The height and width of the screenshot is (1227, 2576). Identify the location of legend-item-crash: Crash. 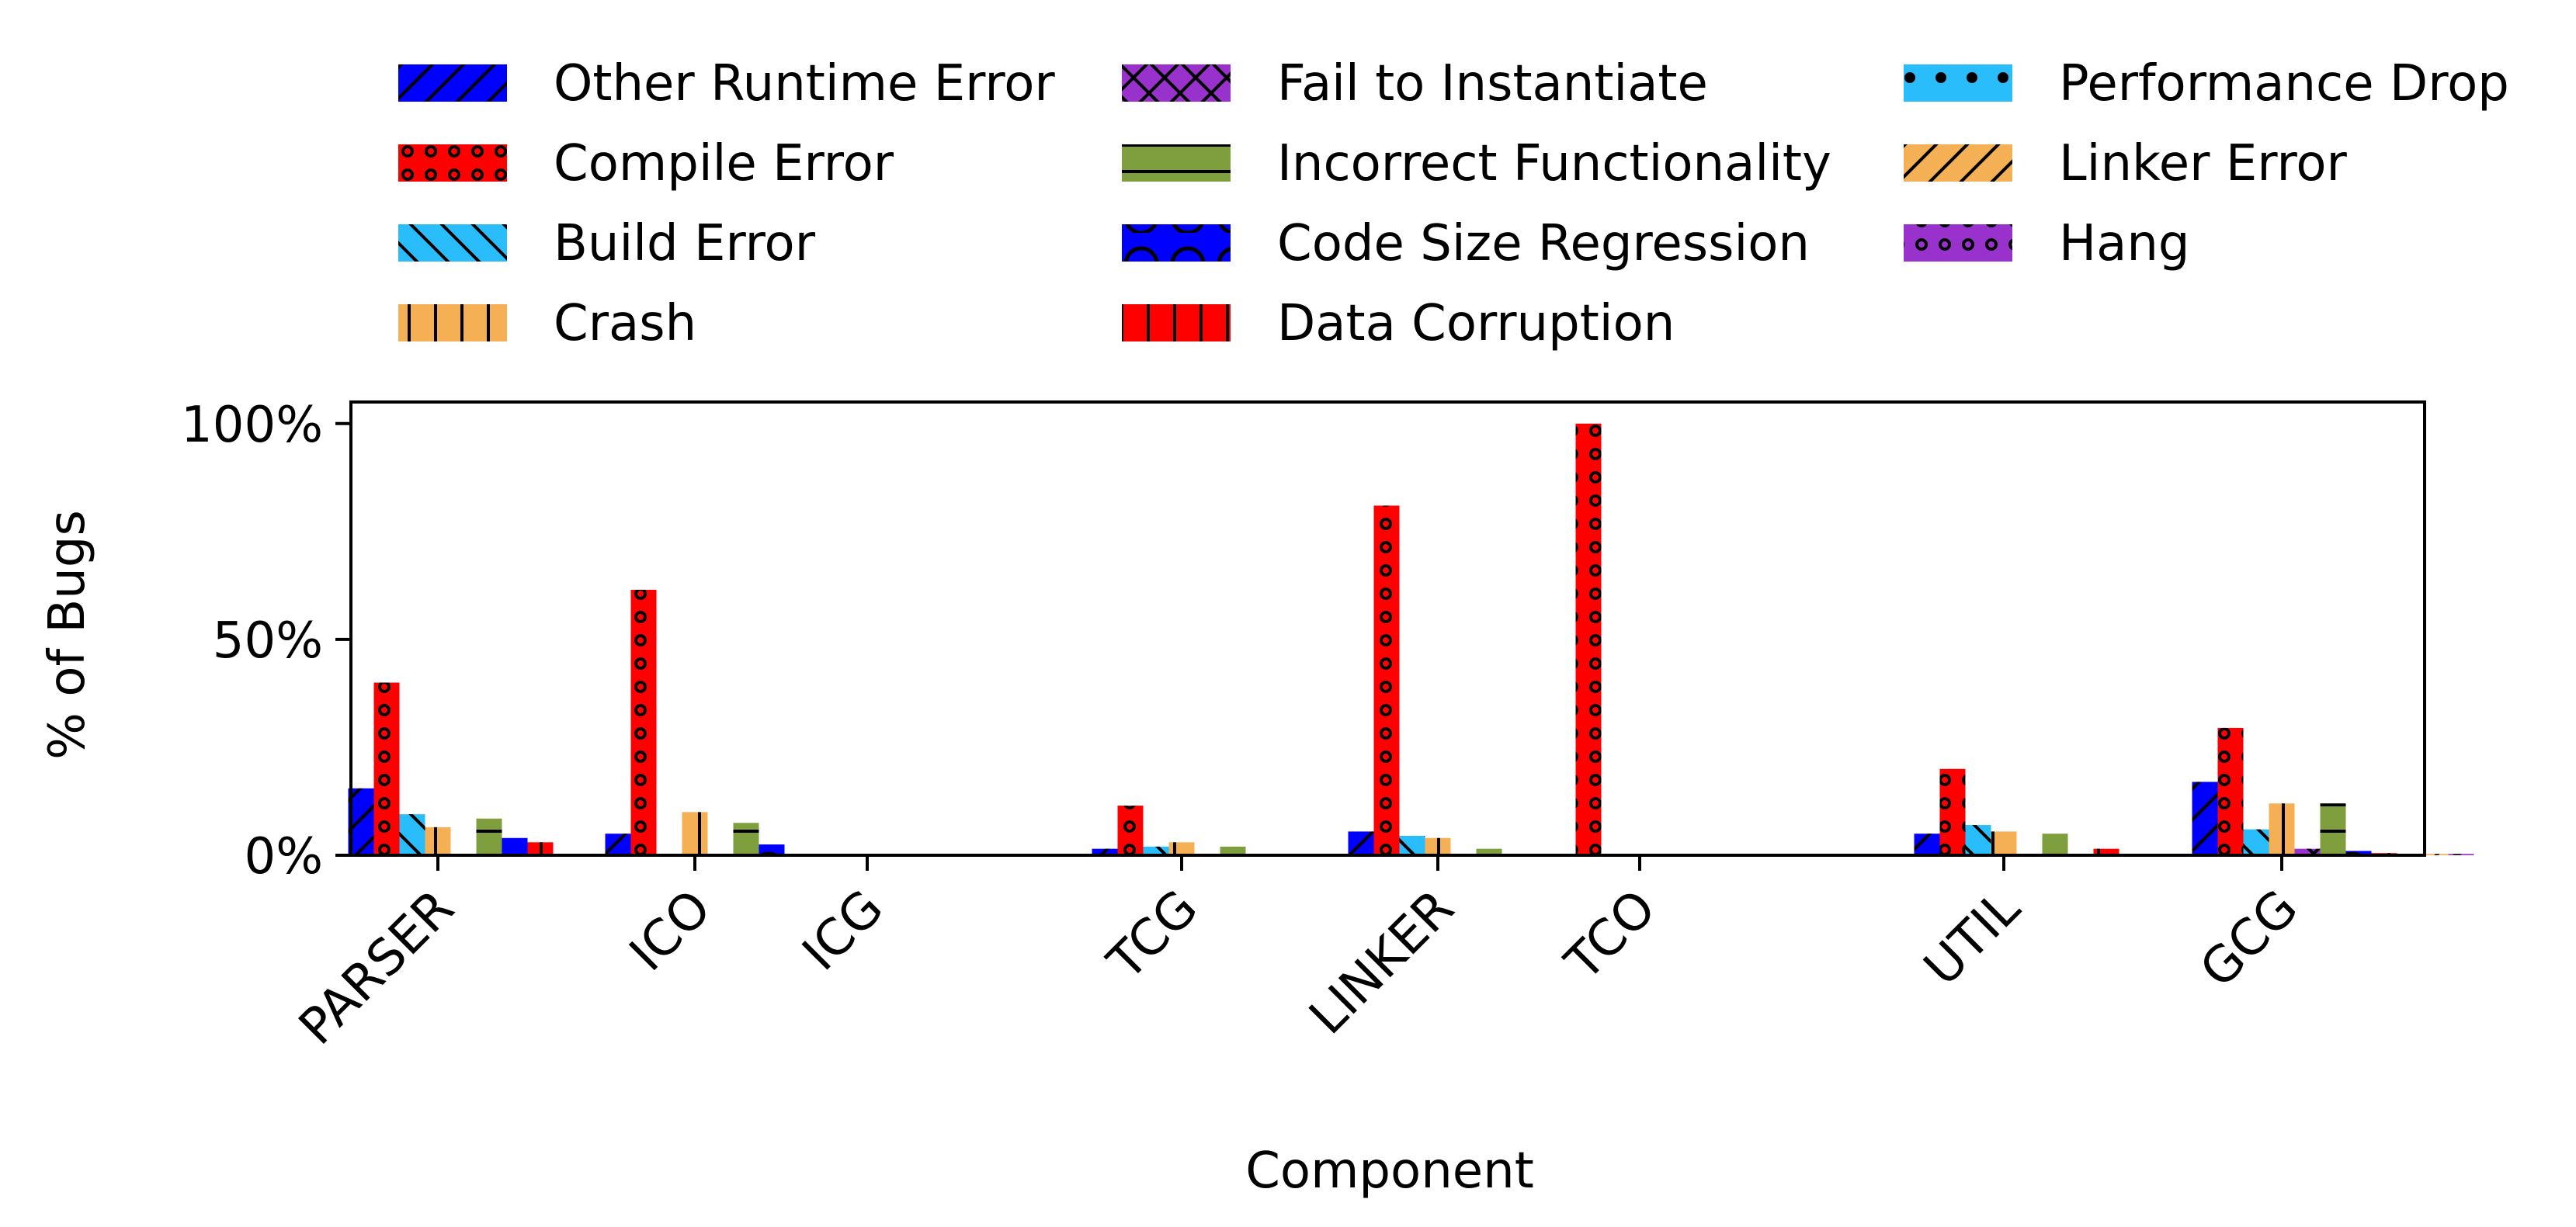
(547, 324).